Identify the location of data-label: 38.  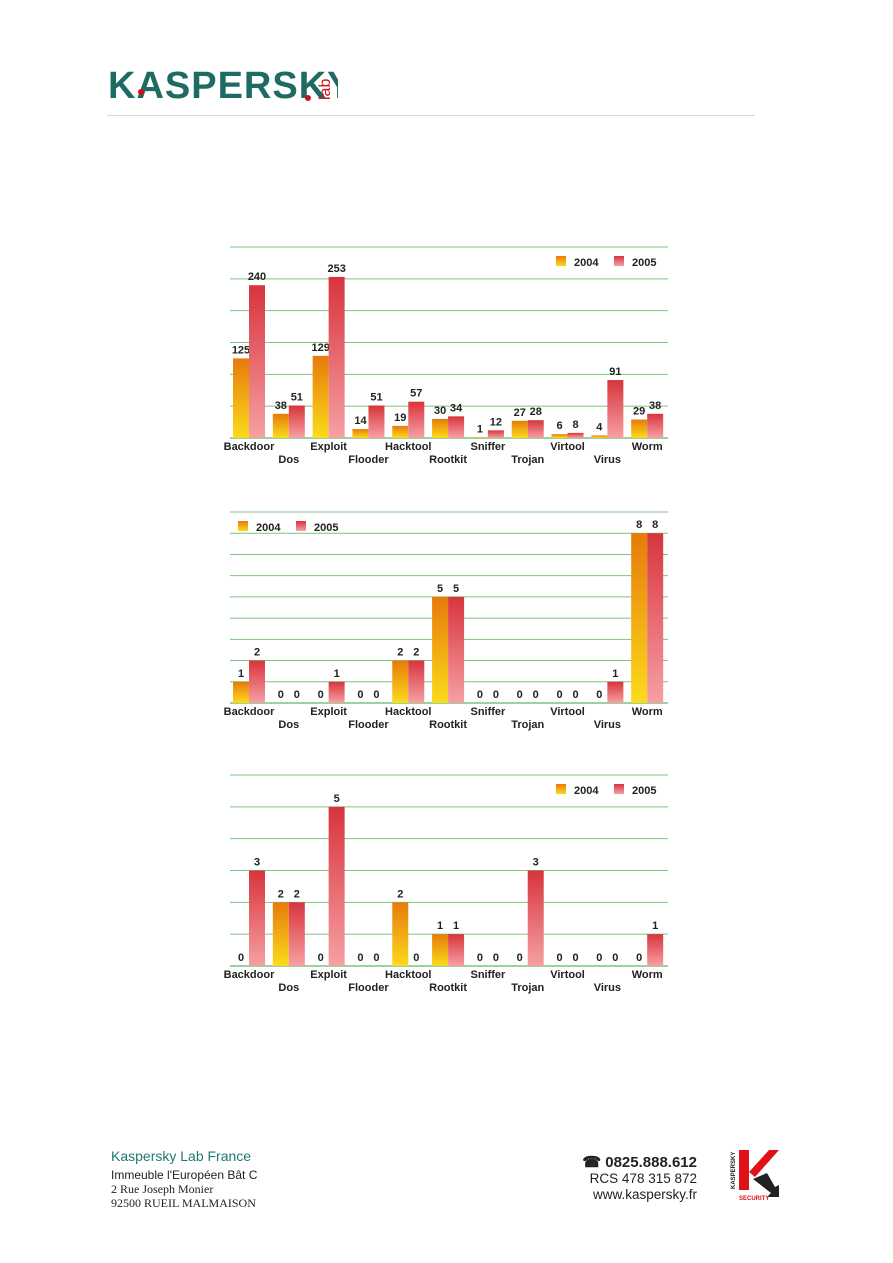
(655, 406).